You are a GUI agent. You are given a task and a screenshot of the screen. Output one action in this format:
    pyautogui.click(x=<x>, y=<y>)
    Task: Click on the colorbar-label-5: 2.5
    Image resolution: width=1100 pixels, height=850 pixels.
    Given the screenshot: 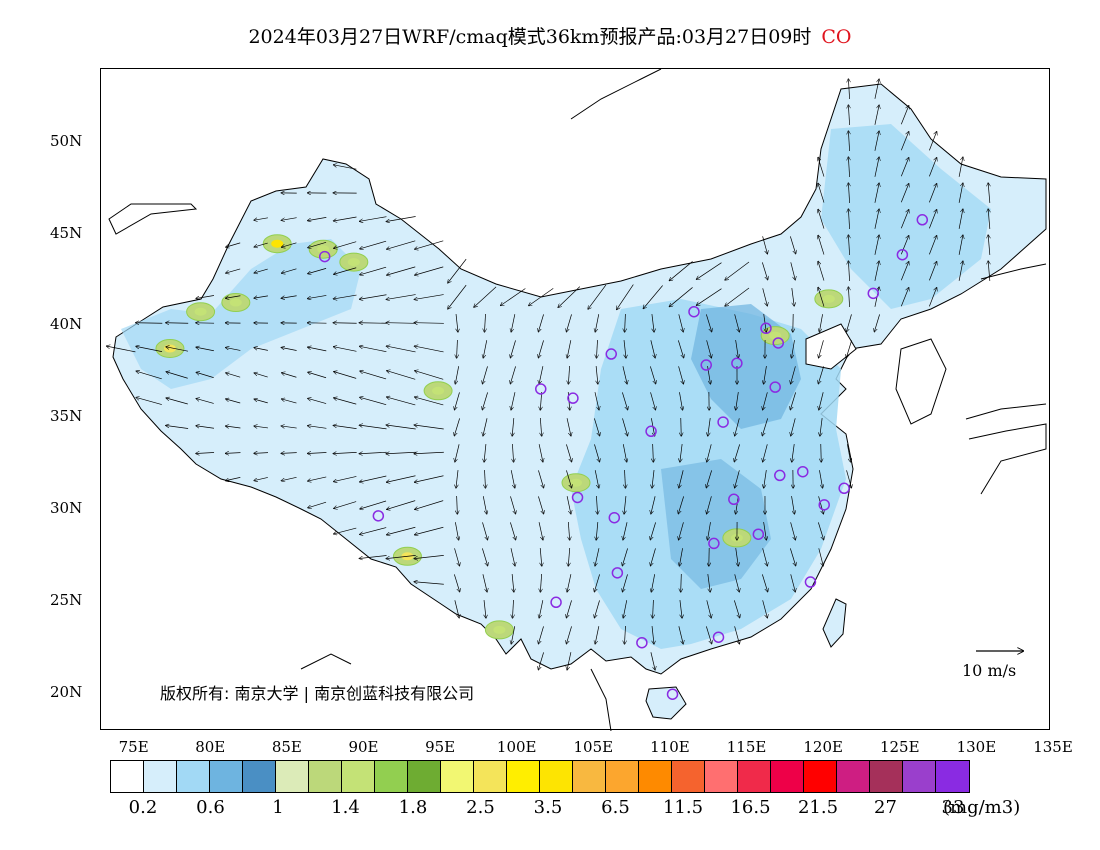 What is the action you would take?
    pyautogui.click(x=480, y=807)
    